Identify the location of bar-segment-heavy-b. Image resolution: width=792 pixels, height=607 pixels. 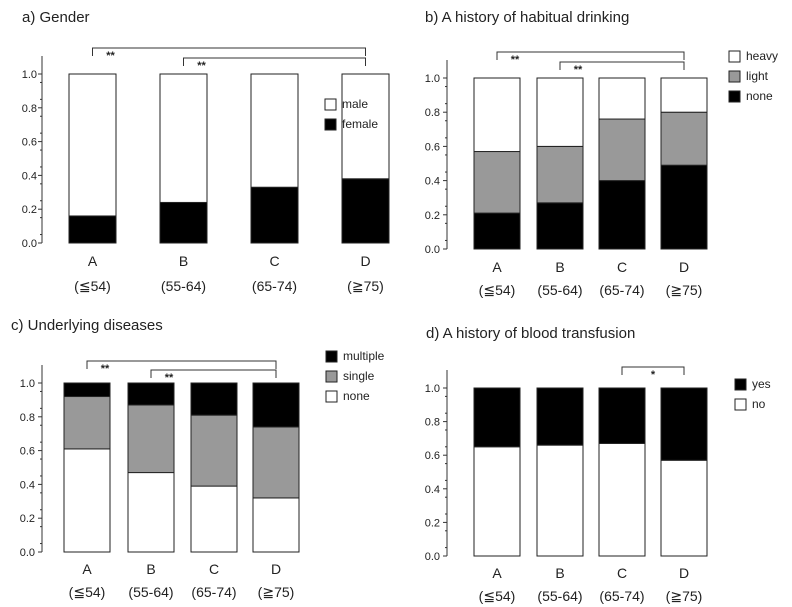
(560, 112).